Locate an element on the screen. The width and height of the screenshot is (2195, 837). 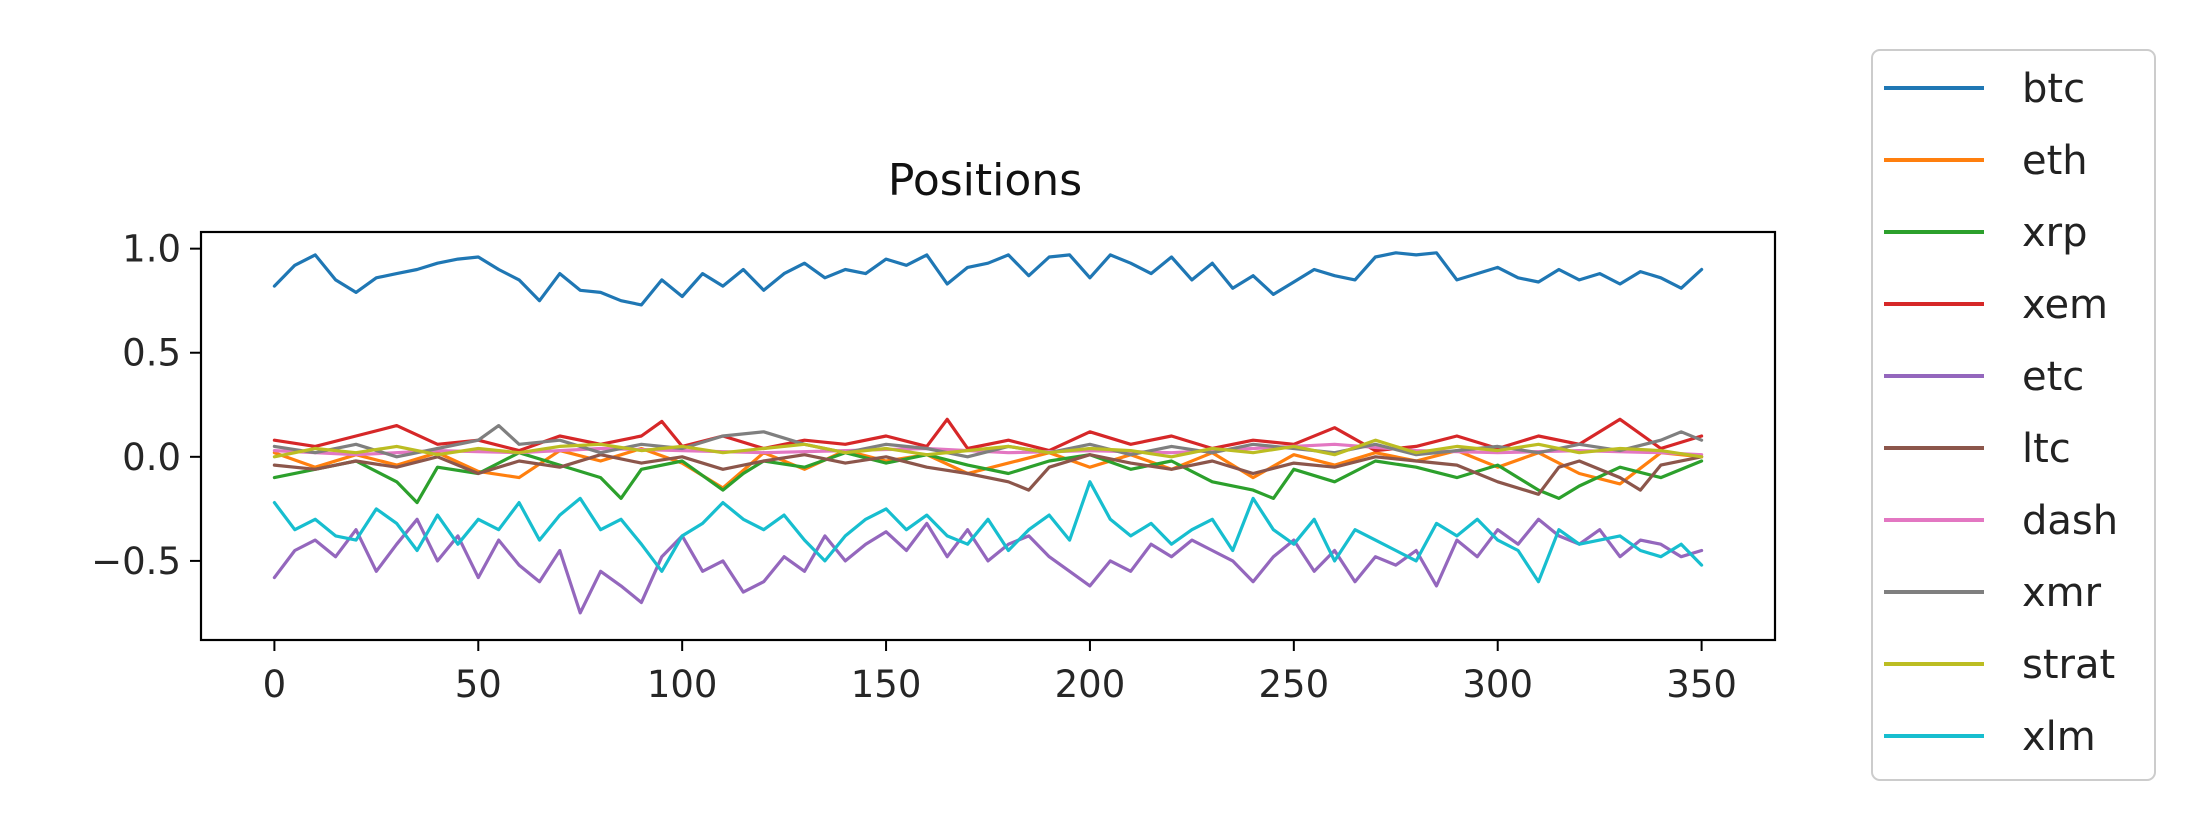
x-tick-label: 250 is located at coordinates (1294, 684).